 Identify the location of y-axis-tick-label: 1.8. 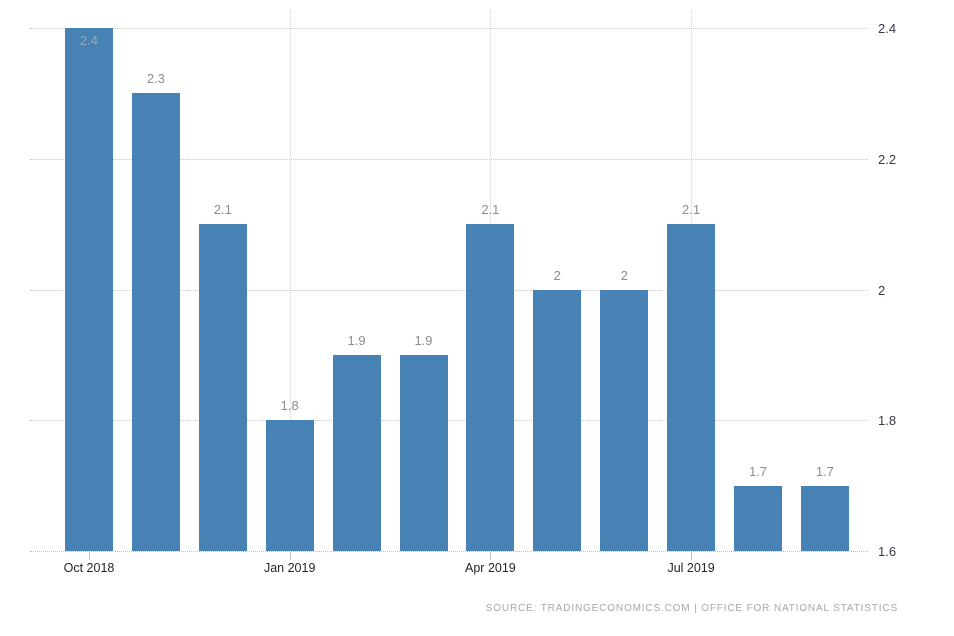
(887, 421).